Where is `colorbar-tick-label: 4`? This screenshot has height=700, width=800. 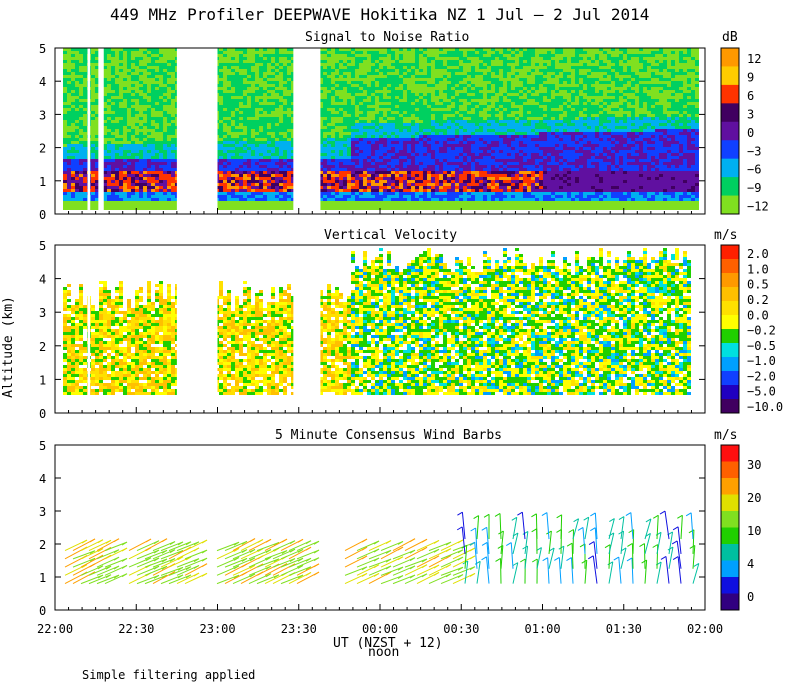
colorbar-tick-label: 4 is located at coordinates (750, 564).